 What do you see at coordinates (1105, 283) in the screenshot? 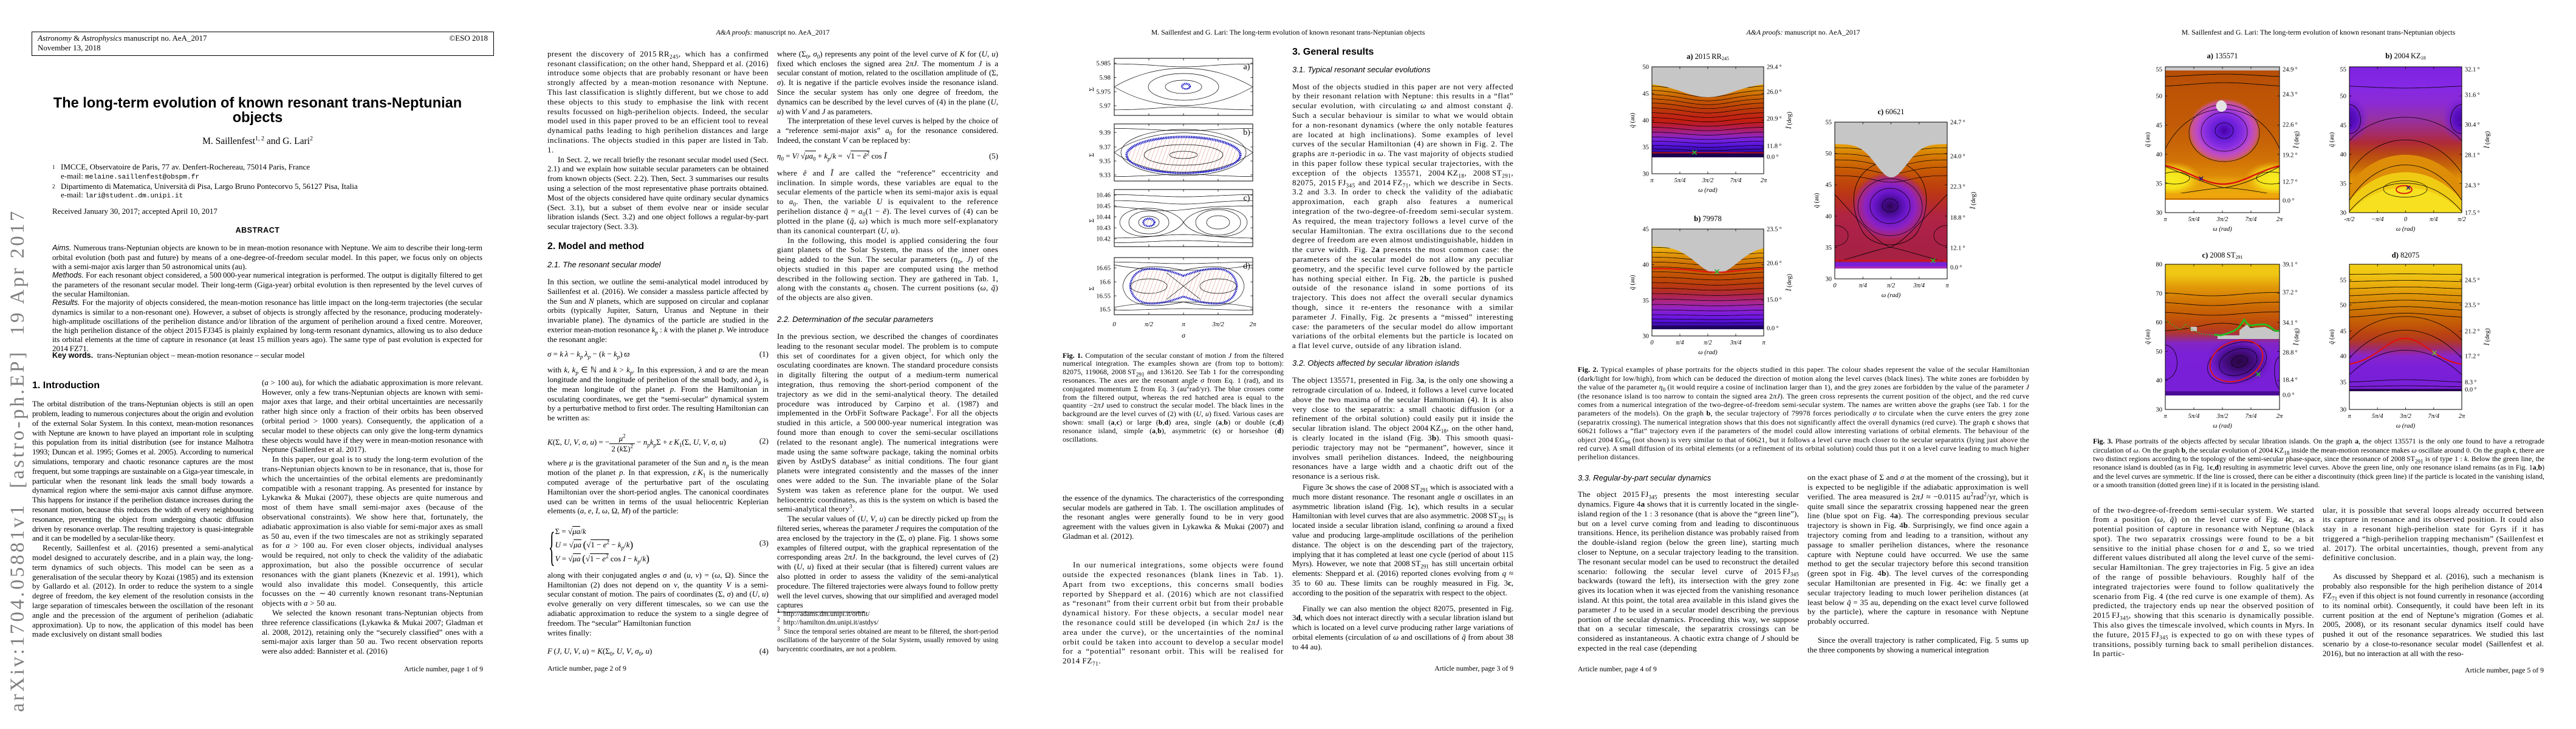
I see `svg-text: 16.6` at bounding box center [1105, 283].